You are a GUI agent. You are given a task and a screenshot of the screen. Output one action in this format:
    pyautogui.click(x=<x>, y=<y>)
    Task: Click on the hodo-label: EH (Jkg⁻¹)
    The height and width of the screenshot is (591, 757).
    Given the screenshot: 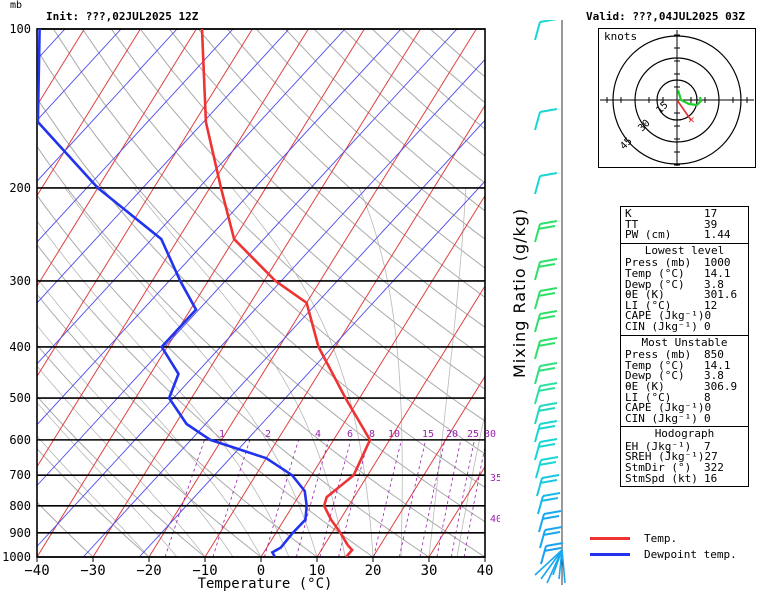 What is the action you would take?
    pyautogui.click(x=658, y=446)
    